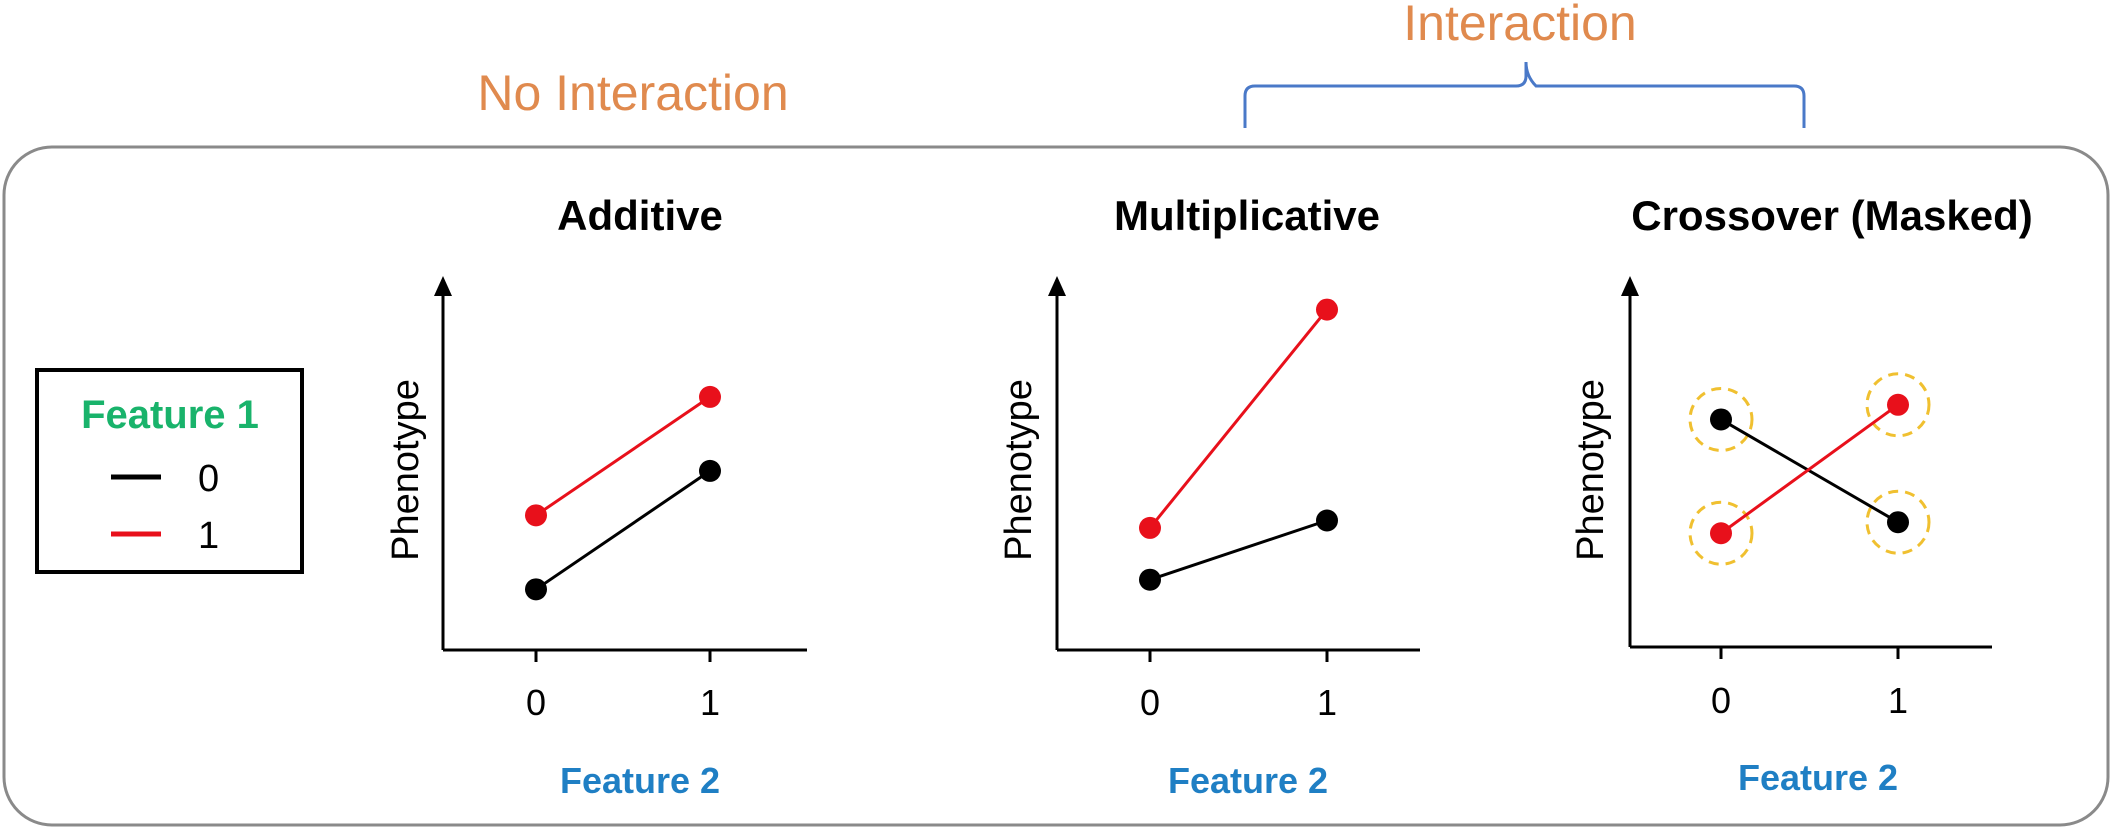  What do you see at coordinates (208, 536) in the screenshot?
I see `legend-label-1: 1` at bounding box center [208, 536].